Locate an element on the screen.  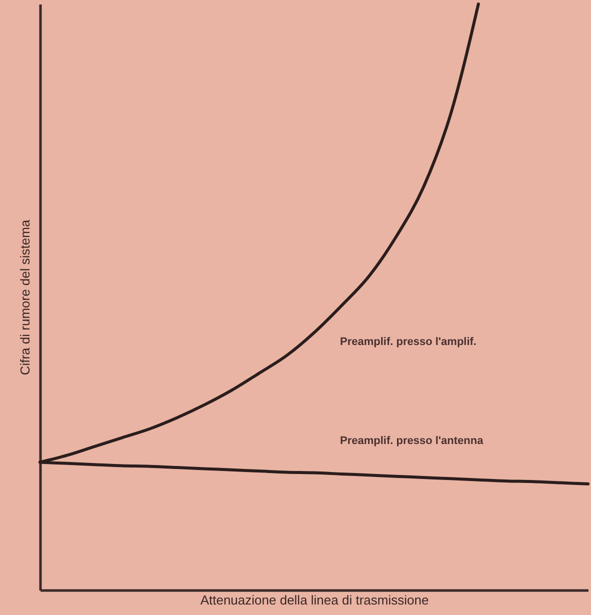
x-axis-title: Attenuazione della linea di trasmissione is located at coordinates (314, 600).